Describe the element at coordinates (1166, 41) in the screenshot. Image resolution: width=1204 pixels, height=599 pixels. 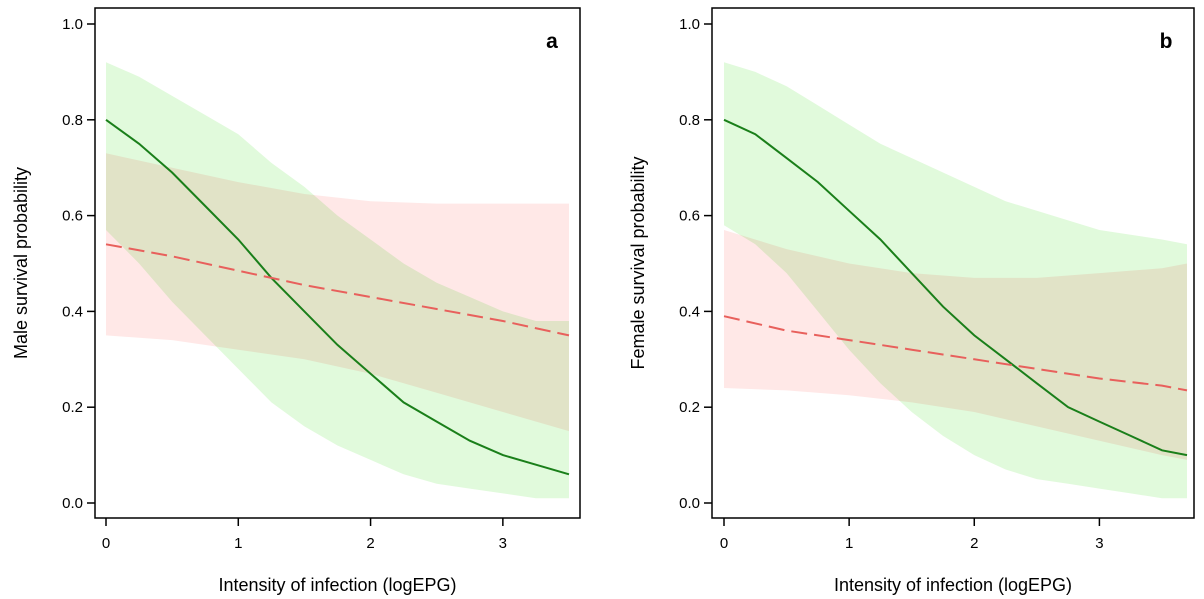
I see `panel-letter: b` at that location.